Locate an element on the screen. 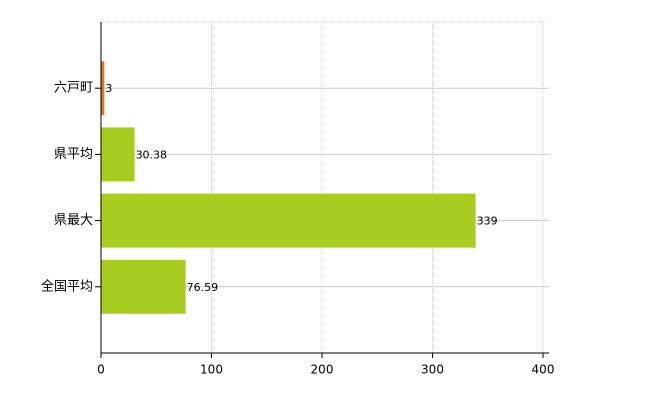 This screenshot has width=650, height=400. value-label: 76.59 is located at coordinates (203, 287).